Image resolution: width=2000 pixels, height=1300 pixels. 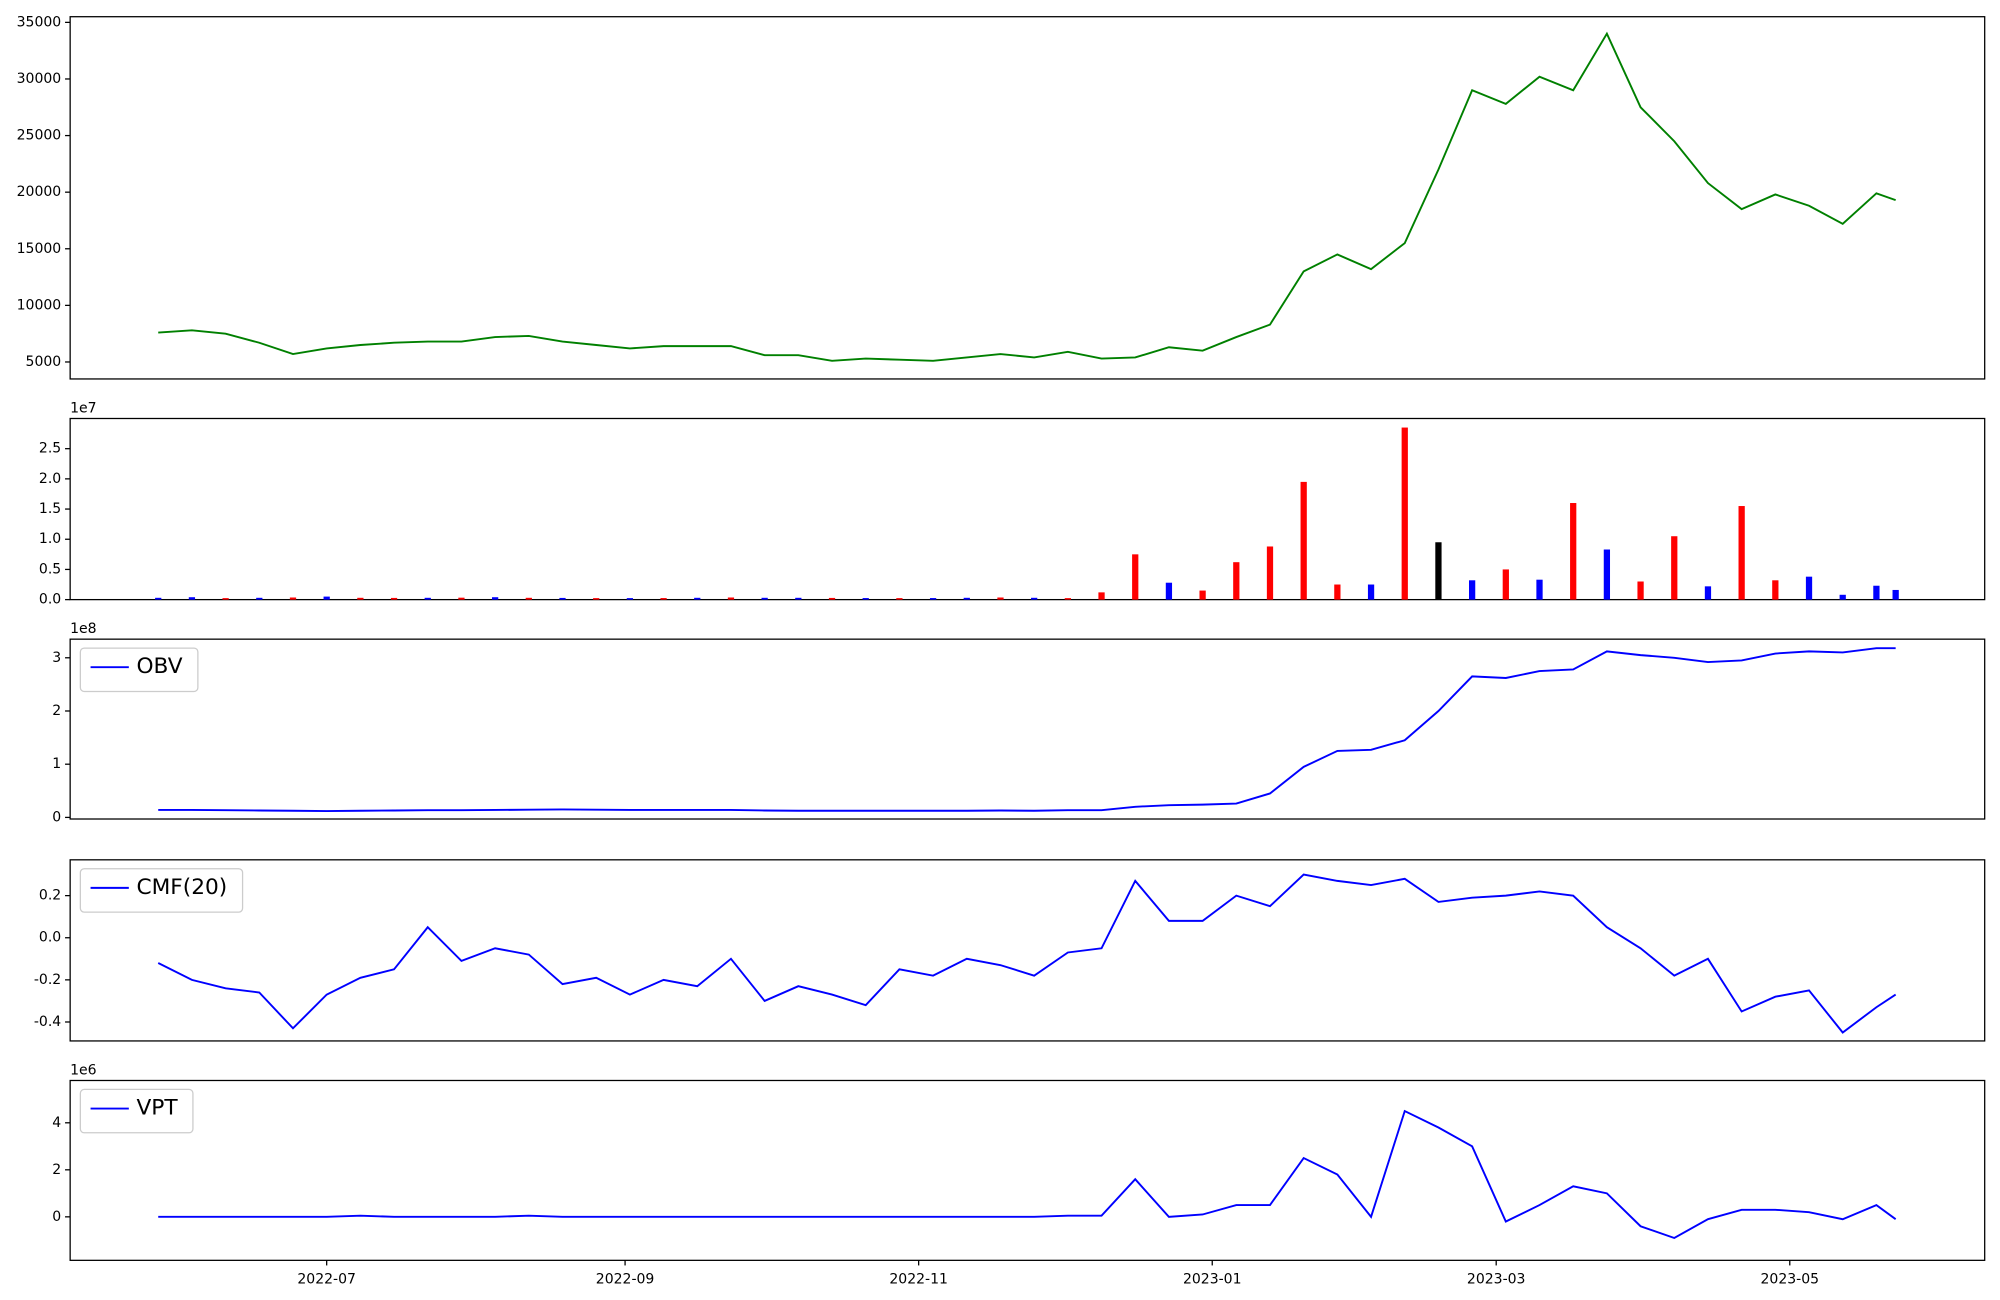 What do you see at coordinates (157, 1108) in the screenshot?
I see `legend-label: VPT` at bounding box center [157, 1108].